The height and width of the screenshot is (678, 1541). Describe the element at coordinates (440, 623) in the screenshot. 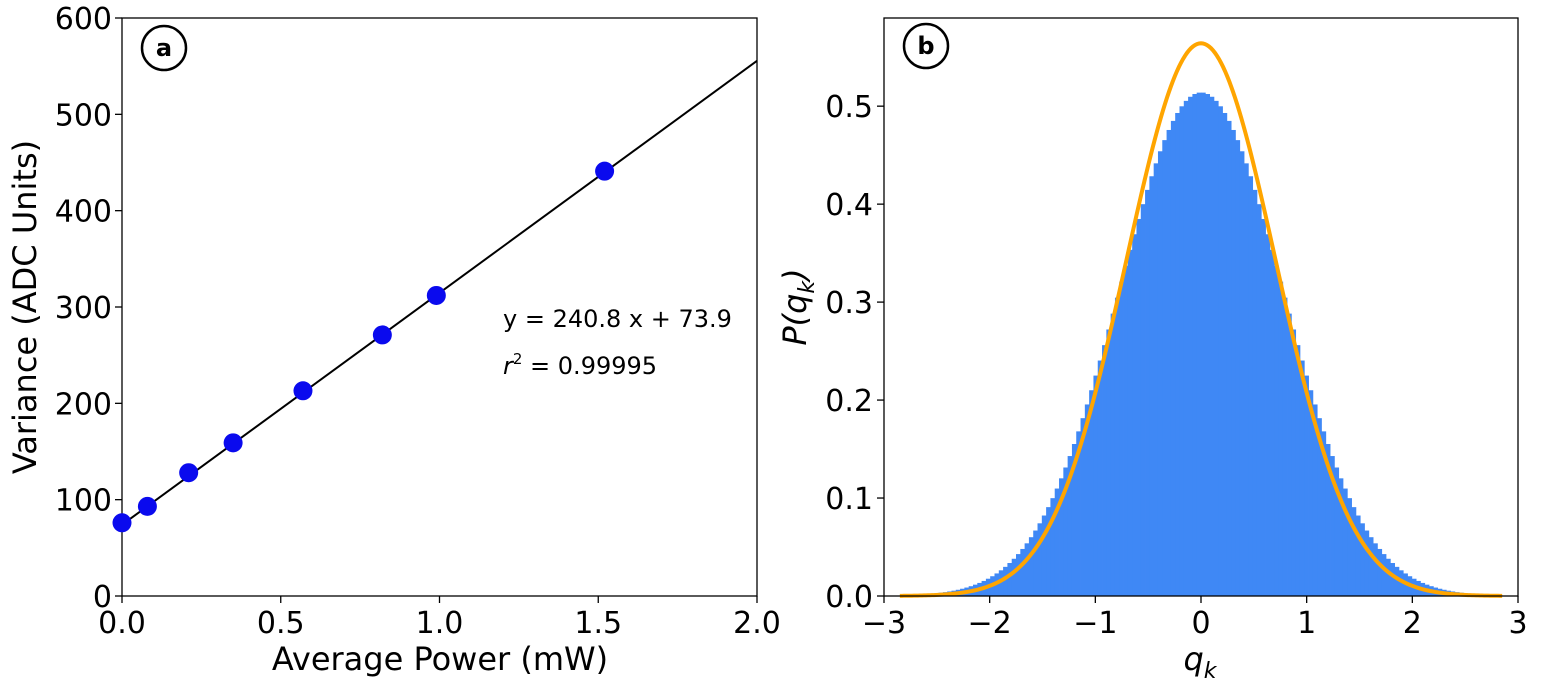

I see `x-tick-label: 1.0` at that location.